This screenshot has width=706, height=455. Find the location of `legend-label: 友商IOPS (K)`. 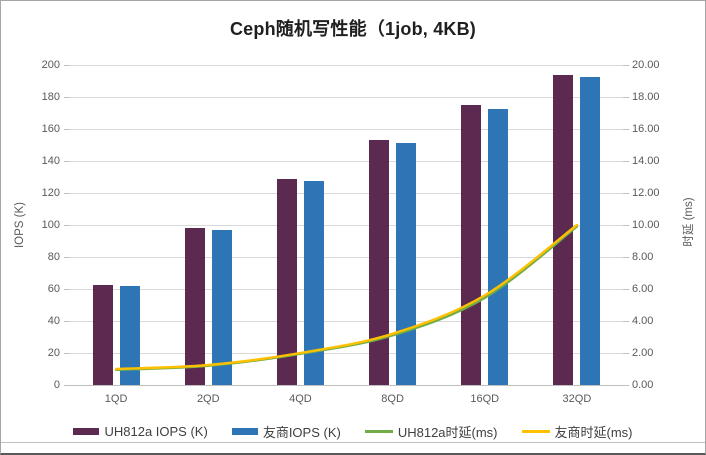

legend-label: 友商IOPS (K) is located at coordinates (301, 432).